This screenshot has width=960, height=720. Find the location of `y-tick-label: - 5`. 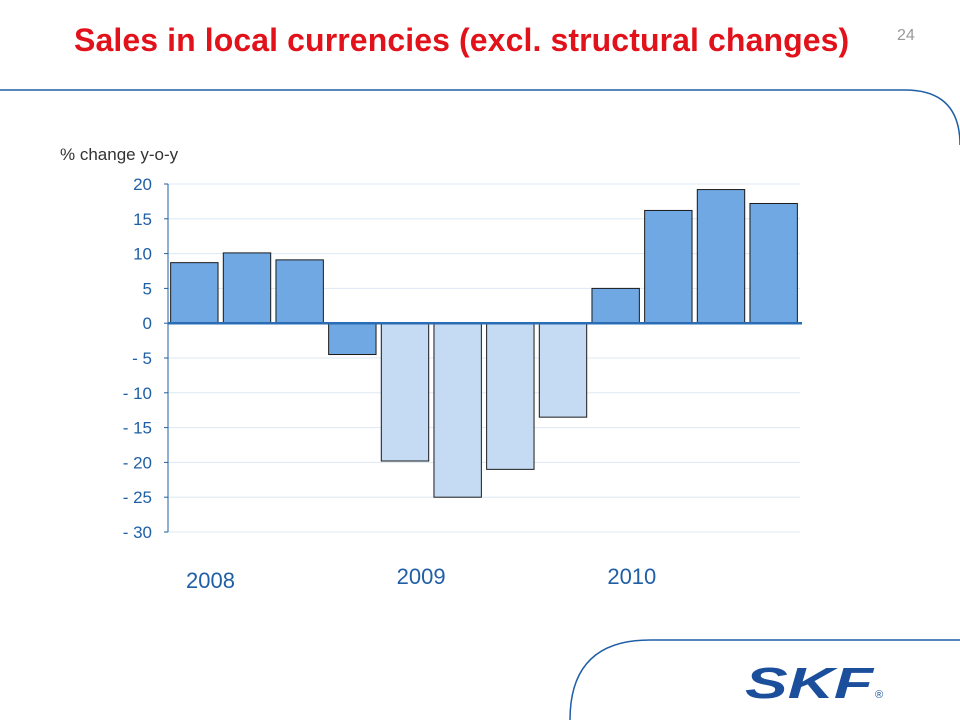

y-tick-label: - 5 is located at coordinates (142, 358).